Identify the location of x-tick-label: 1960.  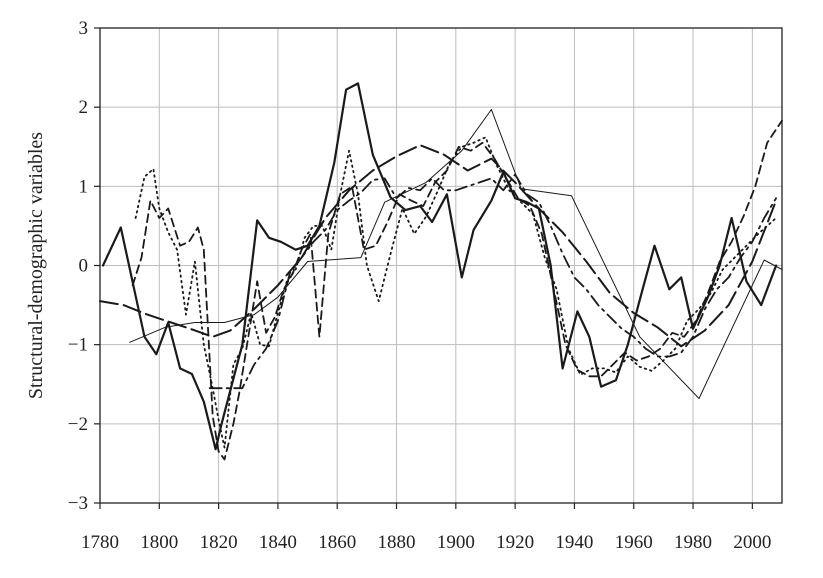
(634, 542).